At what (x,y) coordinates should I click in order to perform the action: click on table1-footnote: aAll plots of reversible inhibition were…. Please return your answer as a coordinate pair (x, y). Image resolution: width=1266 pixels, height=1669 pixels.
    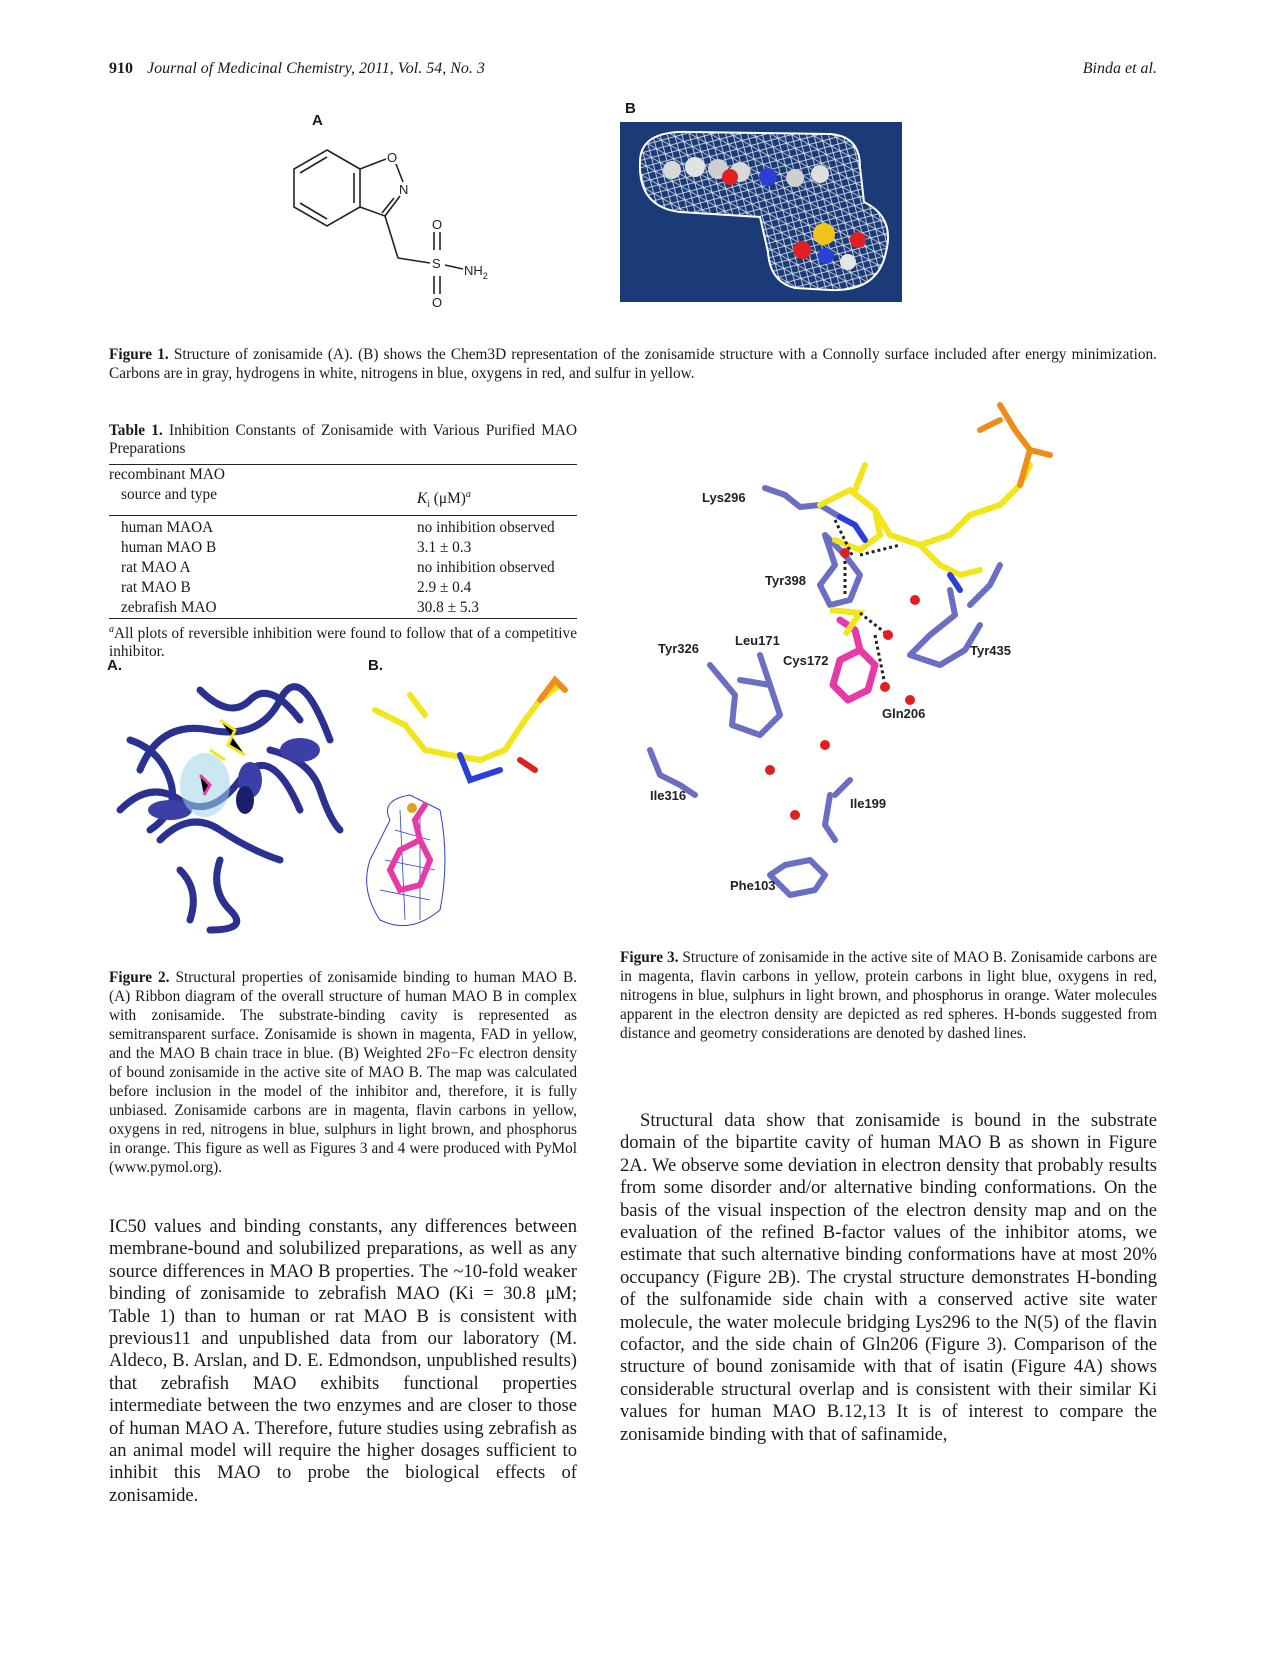
    Looking at the image, I should click on (343, 642).